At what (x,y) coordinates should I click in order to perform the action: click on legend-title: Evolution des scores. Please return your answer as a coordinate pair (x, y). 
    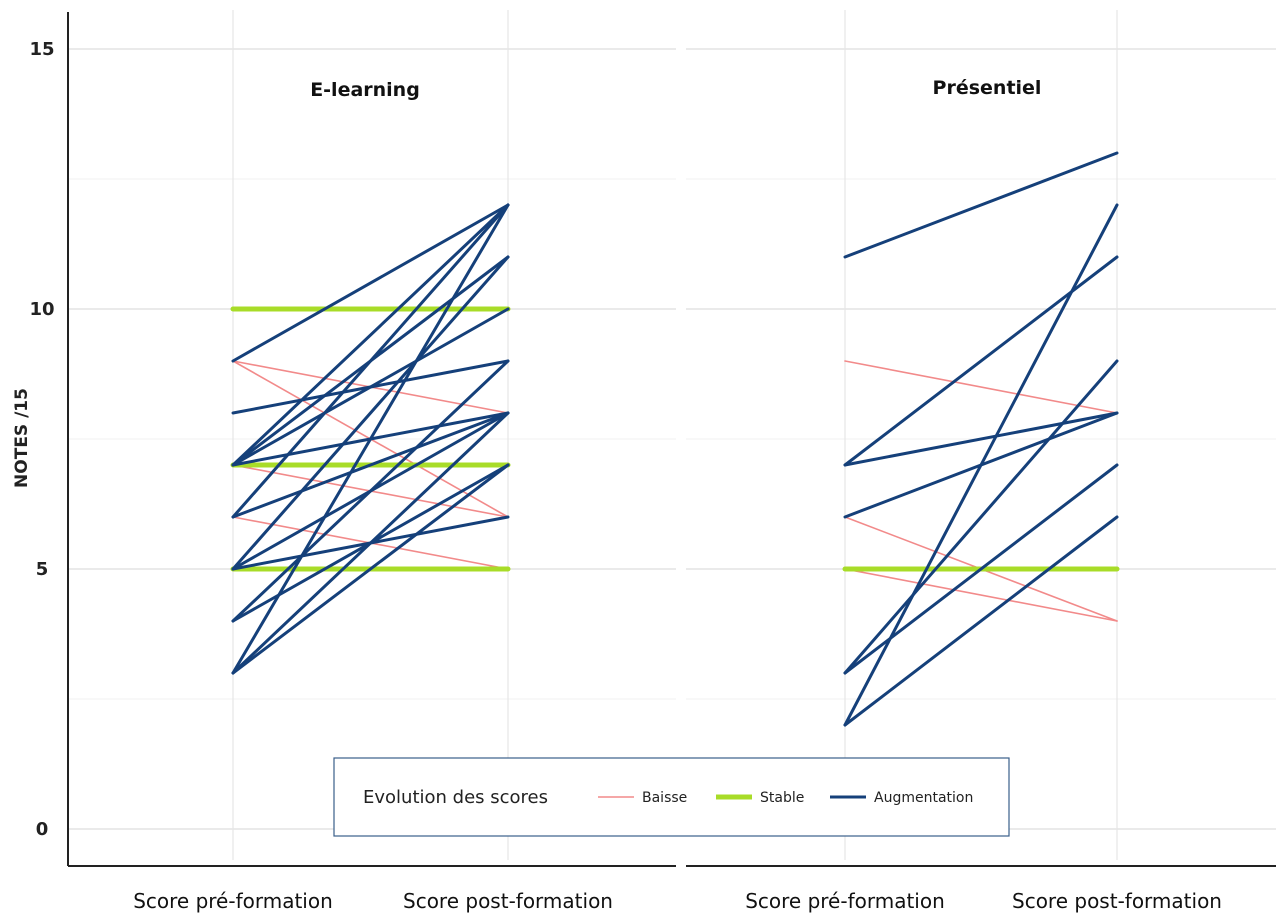
    Looking at the image, I should click on (455, 797).